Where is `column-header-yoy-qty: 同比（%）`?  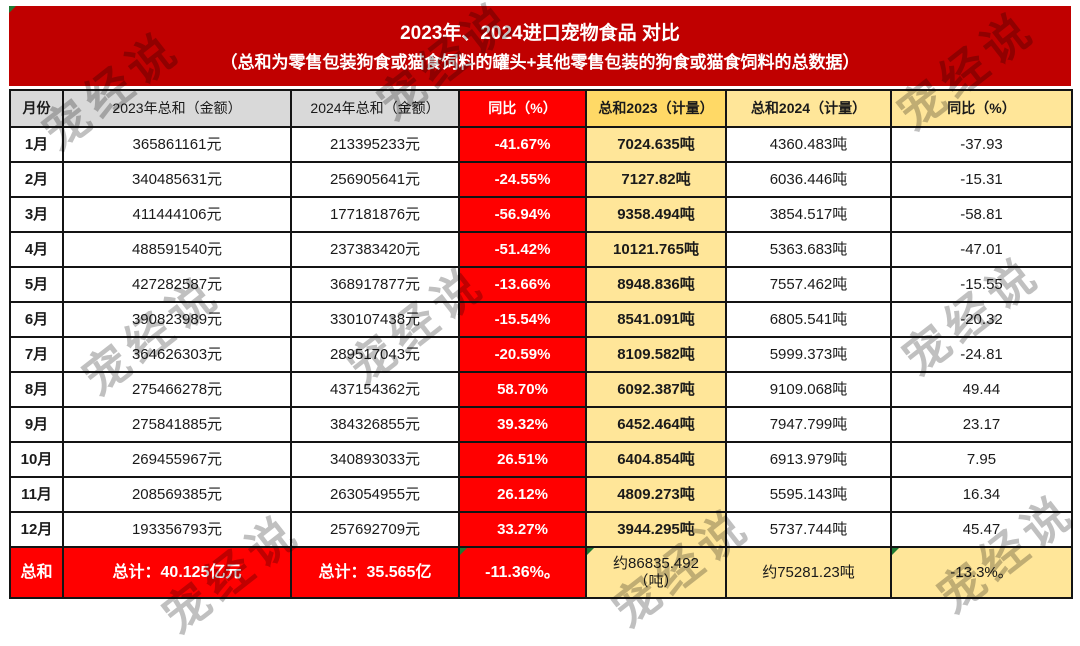 column-header-yoy-qty: 同比（%） is located at coordinates (981, 108).